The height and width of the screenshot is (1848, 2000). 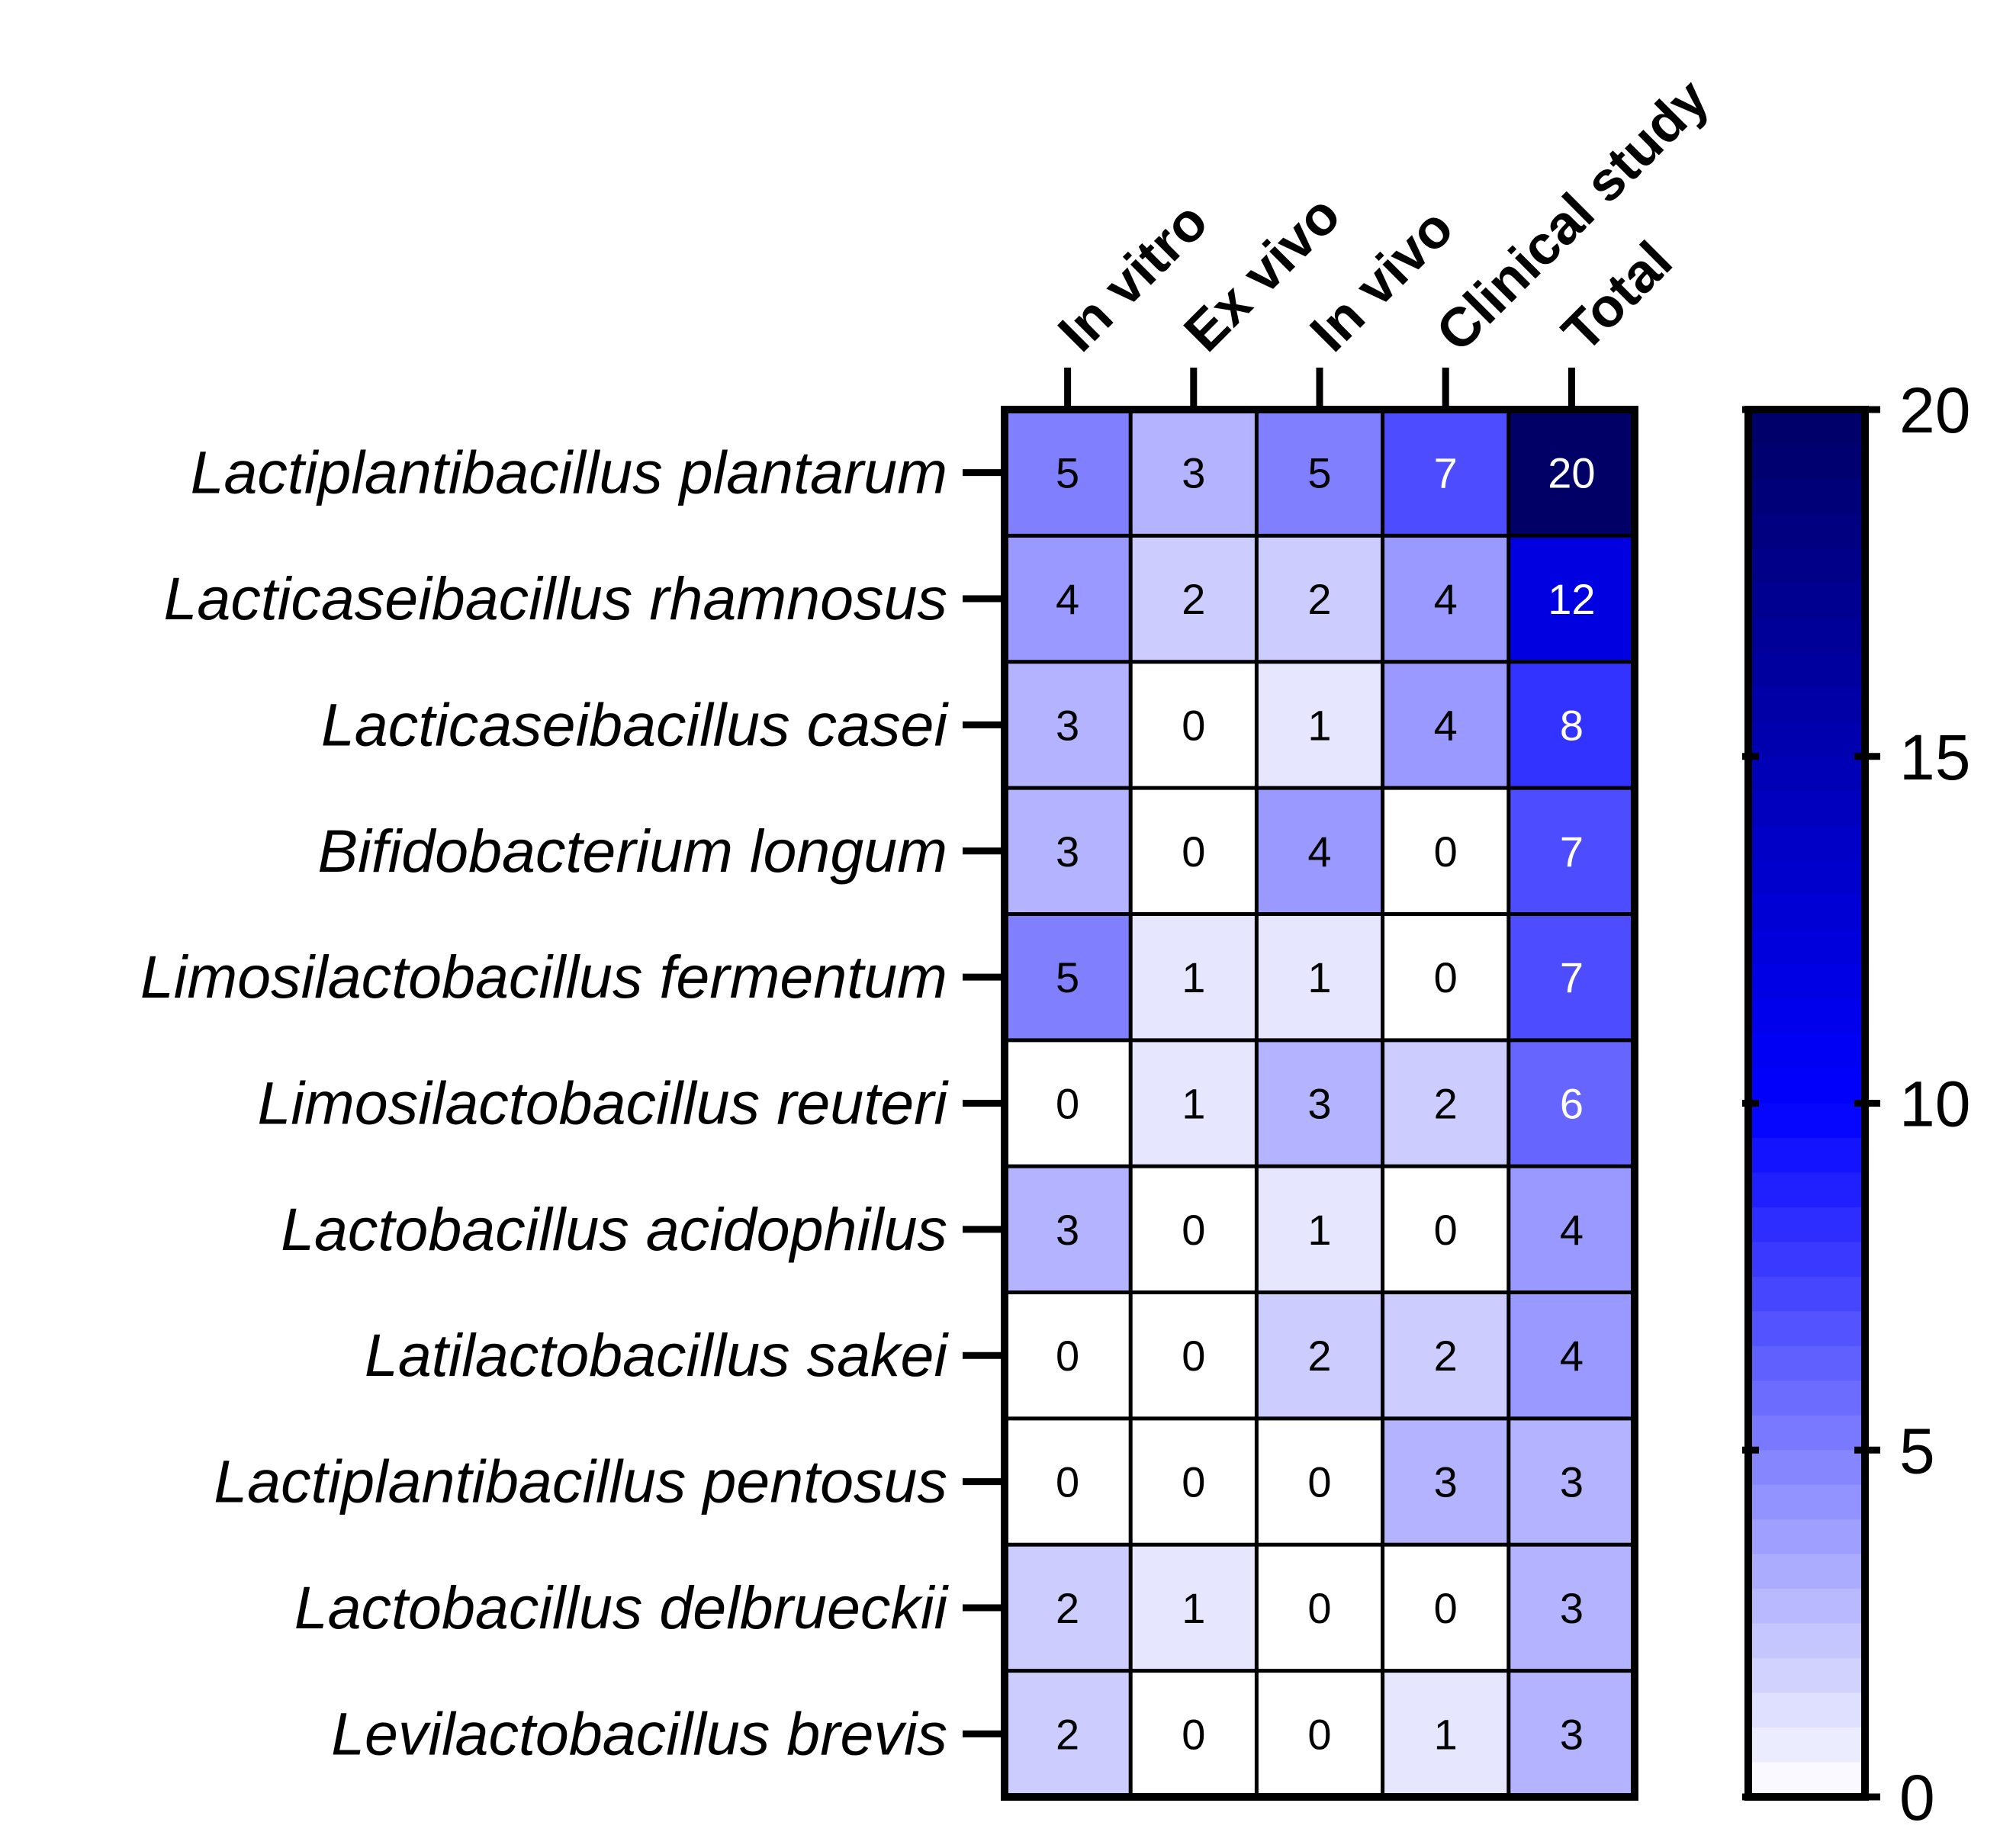 I want to click on row-label: Lacticaseibacillus casei, so click(x=635, y=724).